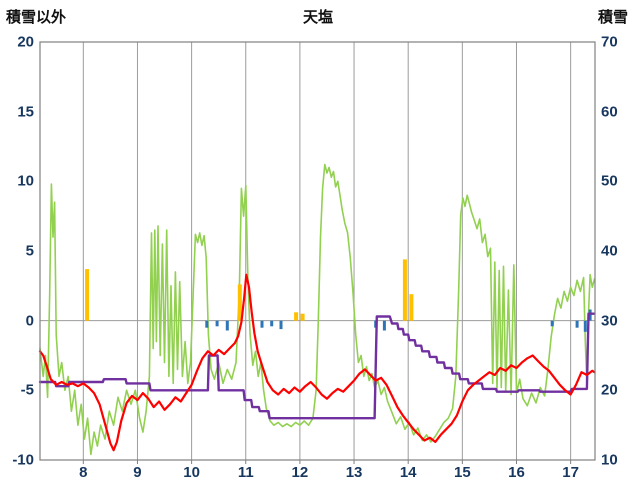 The height and width of the screenshot is (501, 636). Describe the element at coordinates (317, 17) in the screenshot. I see `chart-title: 天塩` at that location.